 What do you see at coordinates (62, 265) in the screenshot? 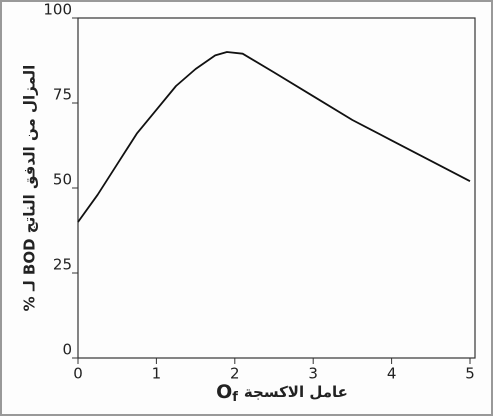
I see `y-tick-label: 25` at bounding box center [62, 265].